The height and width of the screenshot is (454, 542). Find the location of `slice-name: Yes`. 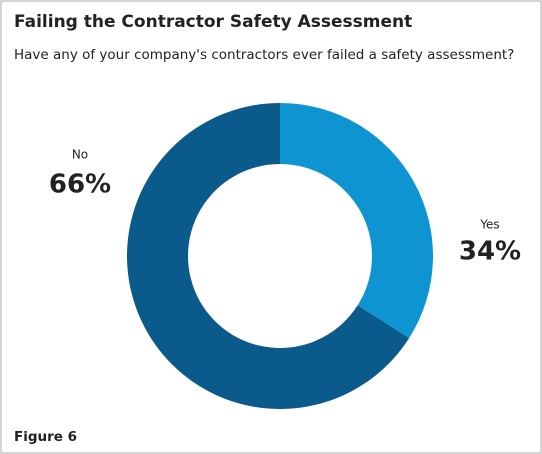

slice-name: Yes is located at coordinates (489, 225).